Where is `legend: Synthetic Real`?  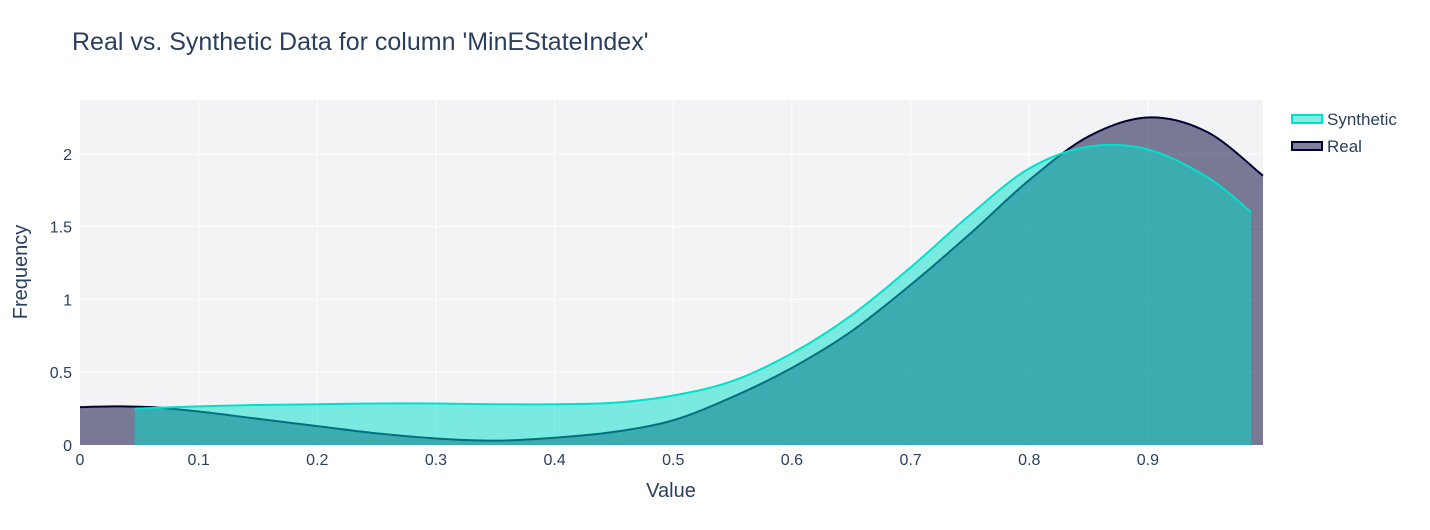 legend: Synthetic Real is located at coordinates (1344, 133).